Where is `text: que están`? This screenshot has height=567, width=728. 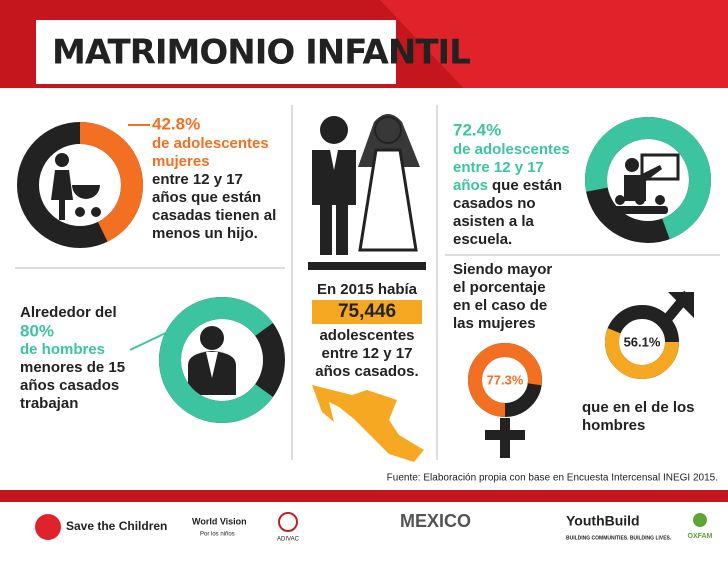 text: que están is located at coordinates (527, 185).